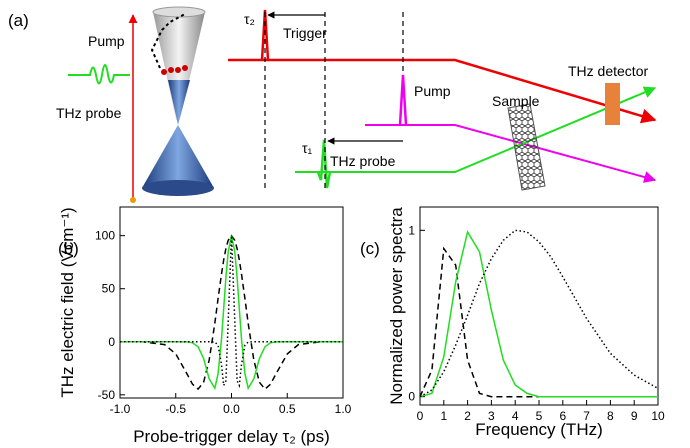 This screenshot has height=448, width=690. Describe the element at coordinates (515, 416) in the screenshot. I see `x-tick-label: 4` at that location.